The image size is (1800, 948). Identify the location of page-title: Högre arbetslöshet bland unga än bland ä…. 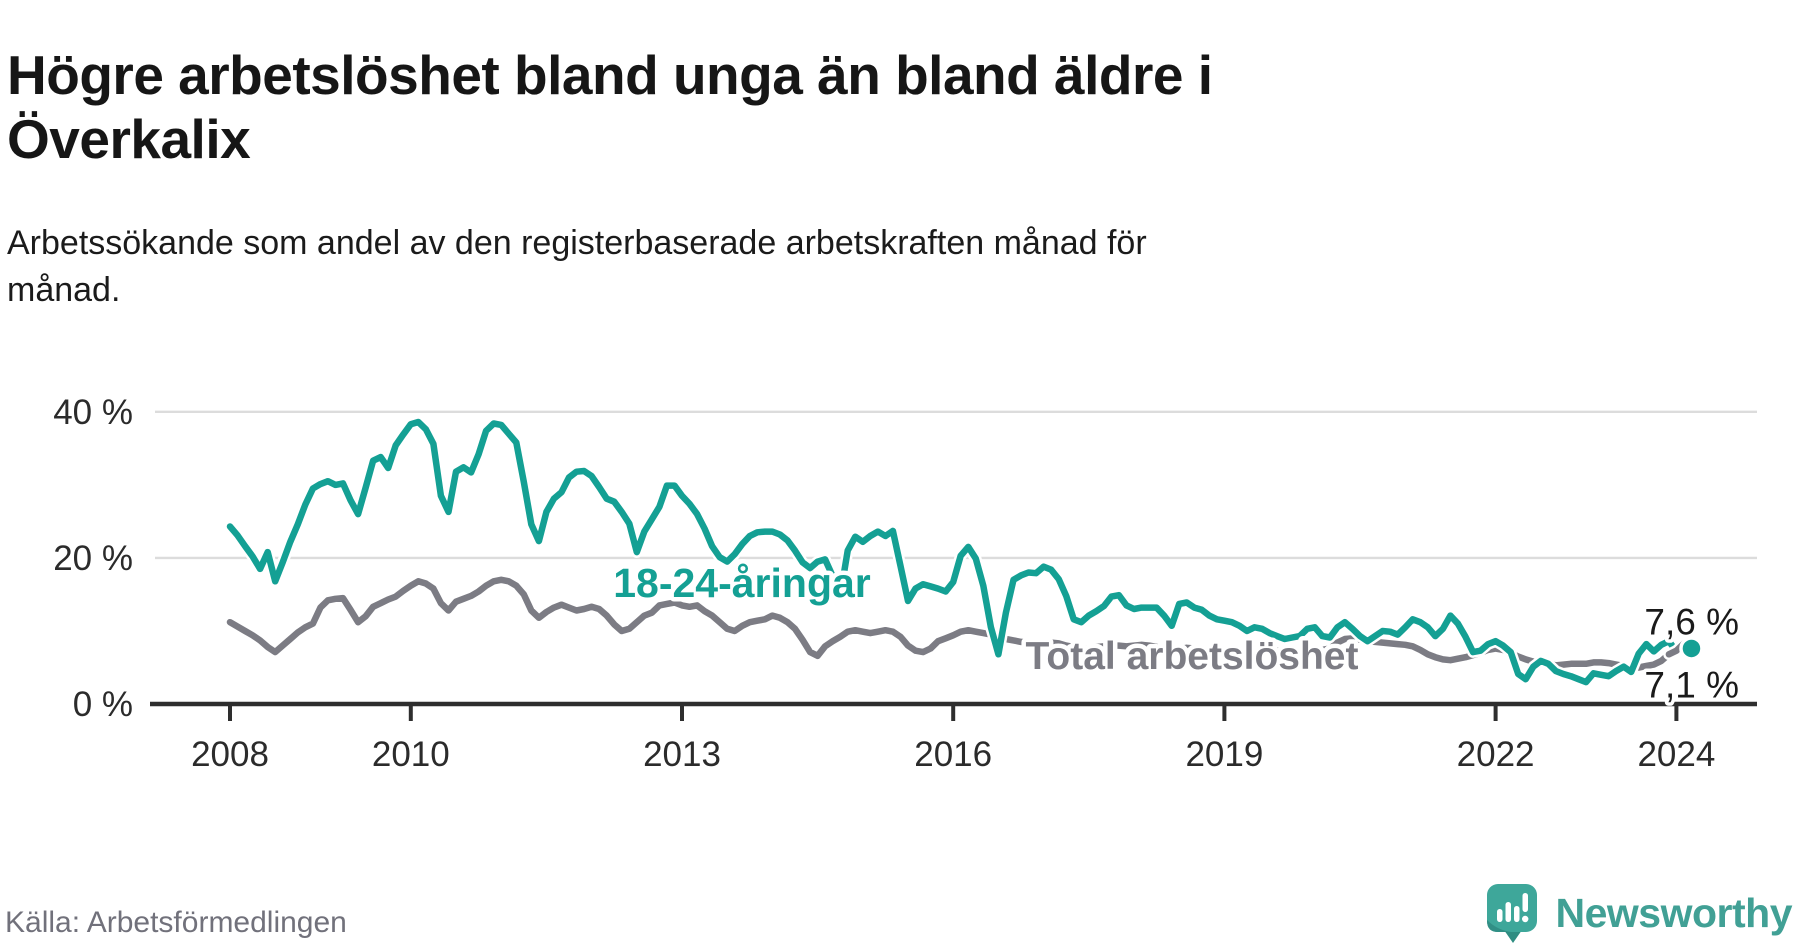
(857, 107).